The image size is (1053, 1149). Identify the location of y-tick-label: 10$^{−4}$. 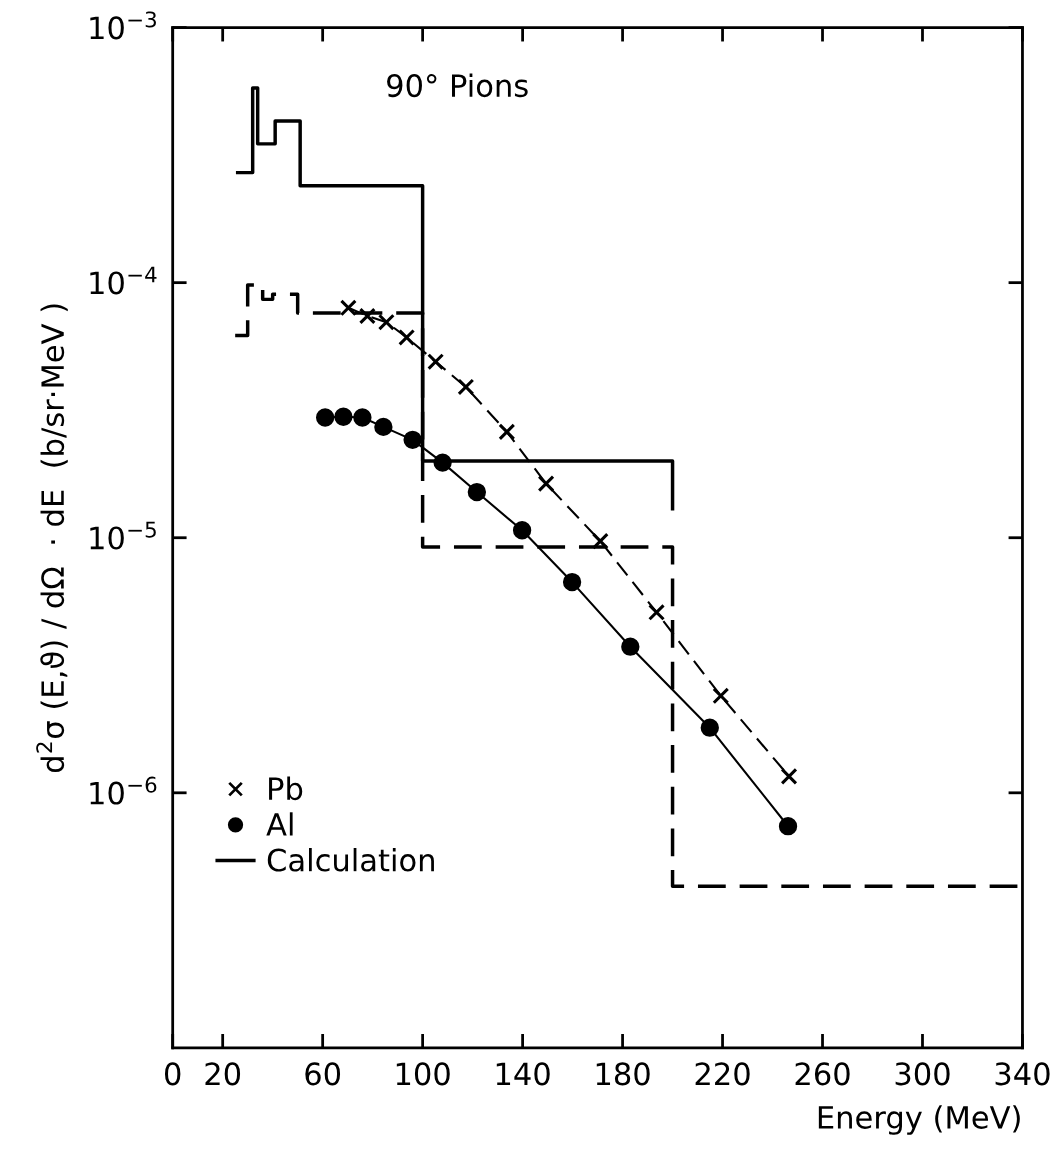
(123, 280).